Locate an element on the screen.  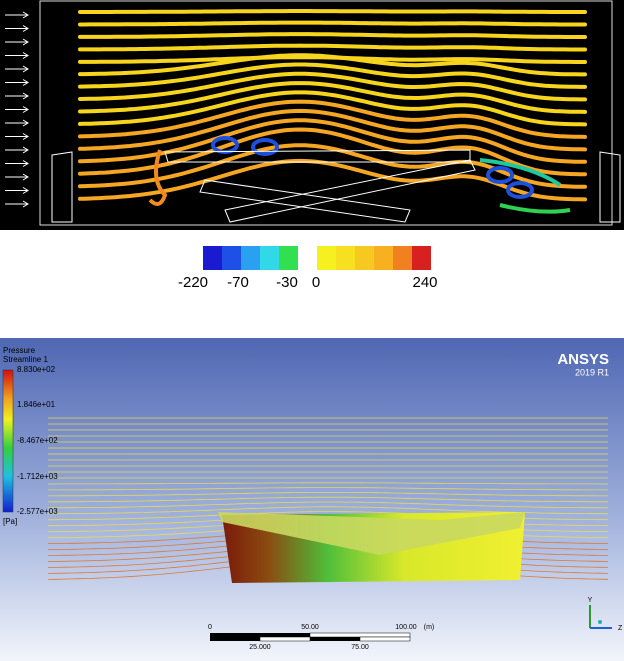
colorbar-label: 0 is located at coordinates (316, 282).